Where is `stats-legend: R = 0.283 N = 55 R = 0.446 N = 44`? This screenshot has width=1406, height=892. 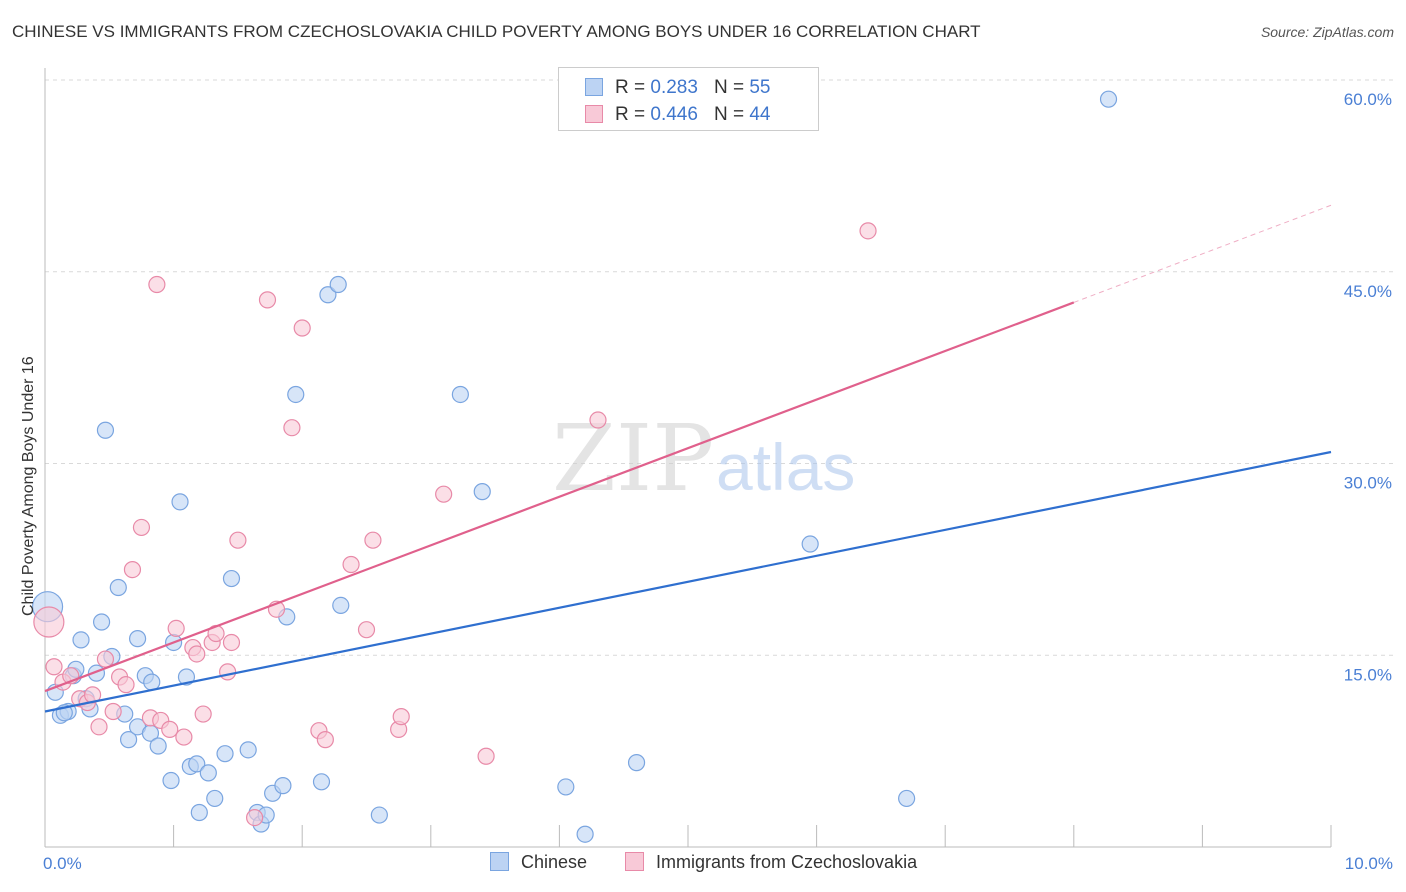 stats-legend: R = 0.283 N = 55 R = 0.446 N = 44 is located at coordinates (688, 99).